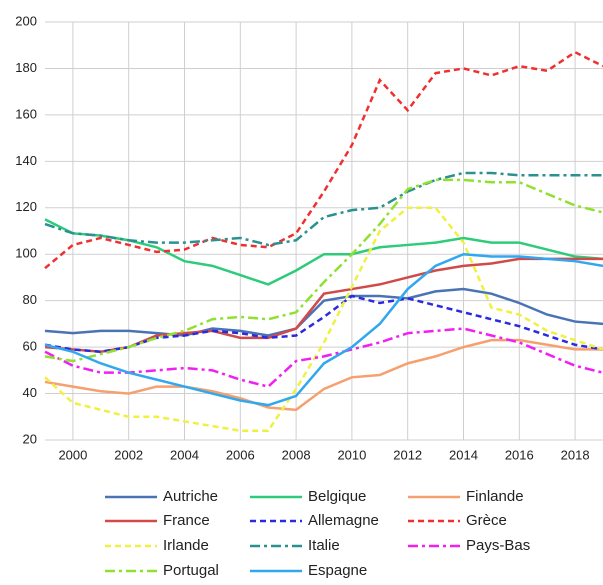 The image size is (603, 585). What do you see at coordinates (26, 160) in the screenshot?
I see `y-tick-label: 140` at bounding box center [26, 160].